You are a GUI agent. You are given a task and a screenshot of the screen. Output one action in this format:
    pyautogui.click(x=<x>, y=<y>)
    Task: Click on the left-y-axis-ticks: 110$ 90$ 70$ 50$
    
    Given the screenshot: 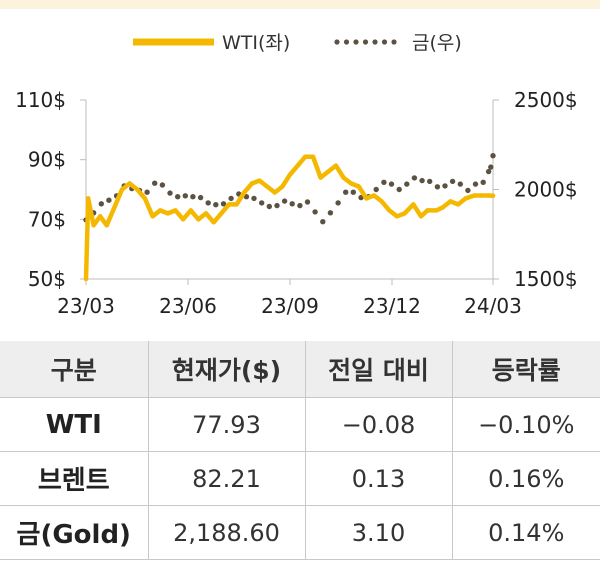 What is the action you would take?
    pyautogui.click(x=50, y=189)
    